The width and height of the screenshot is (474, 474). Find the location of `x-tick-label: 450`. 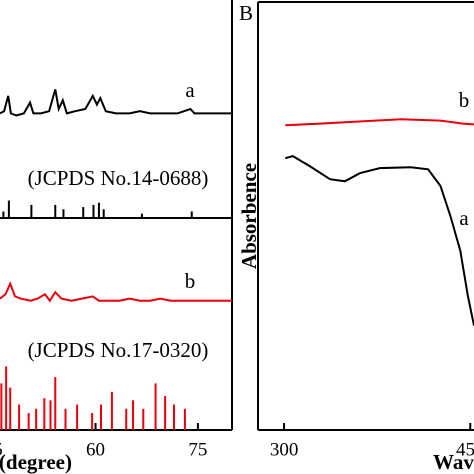

x-tick-label: 450 is located at coordinates (465, 449).